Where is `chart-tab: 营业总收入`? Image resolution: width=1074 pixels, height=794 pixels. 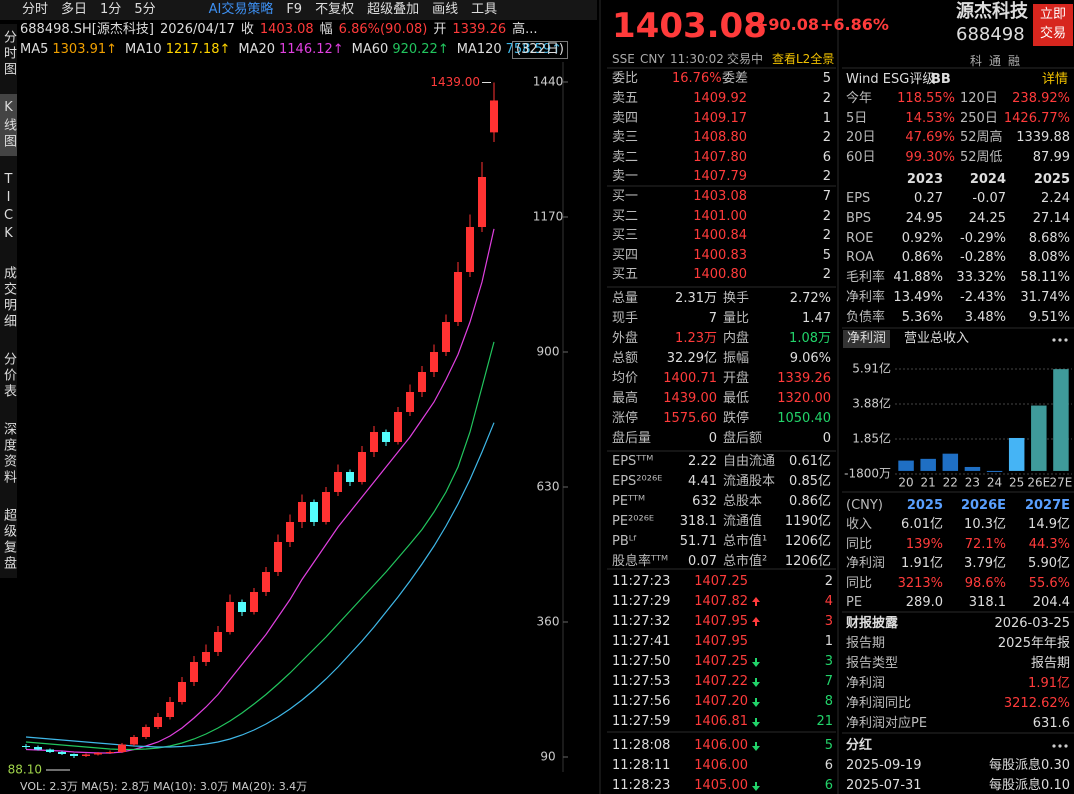 chart-tab: 营业总收入 is located at coordinates (937, 338).